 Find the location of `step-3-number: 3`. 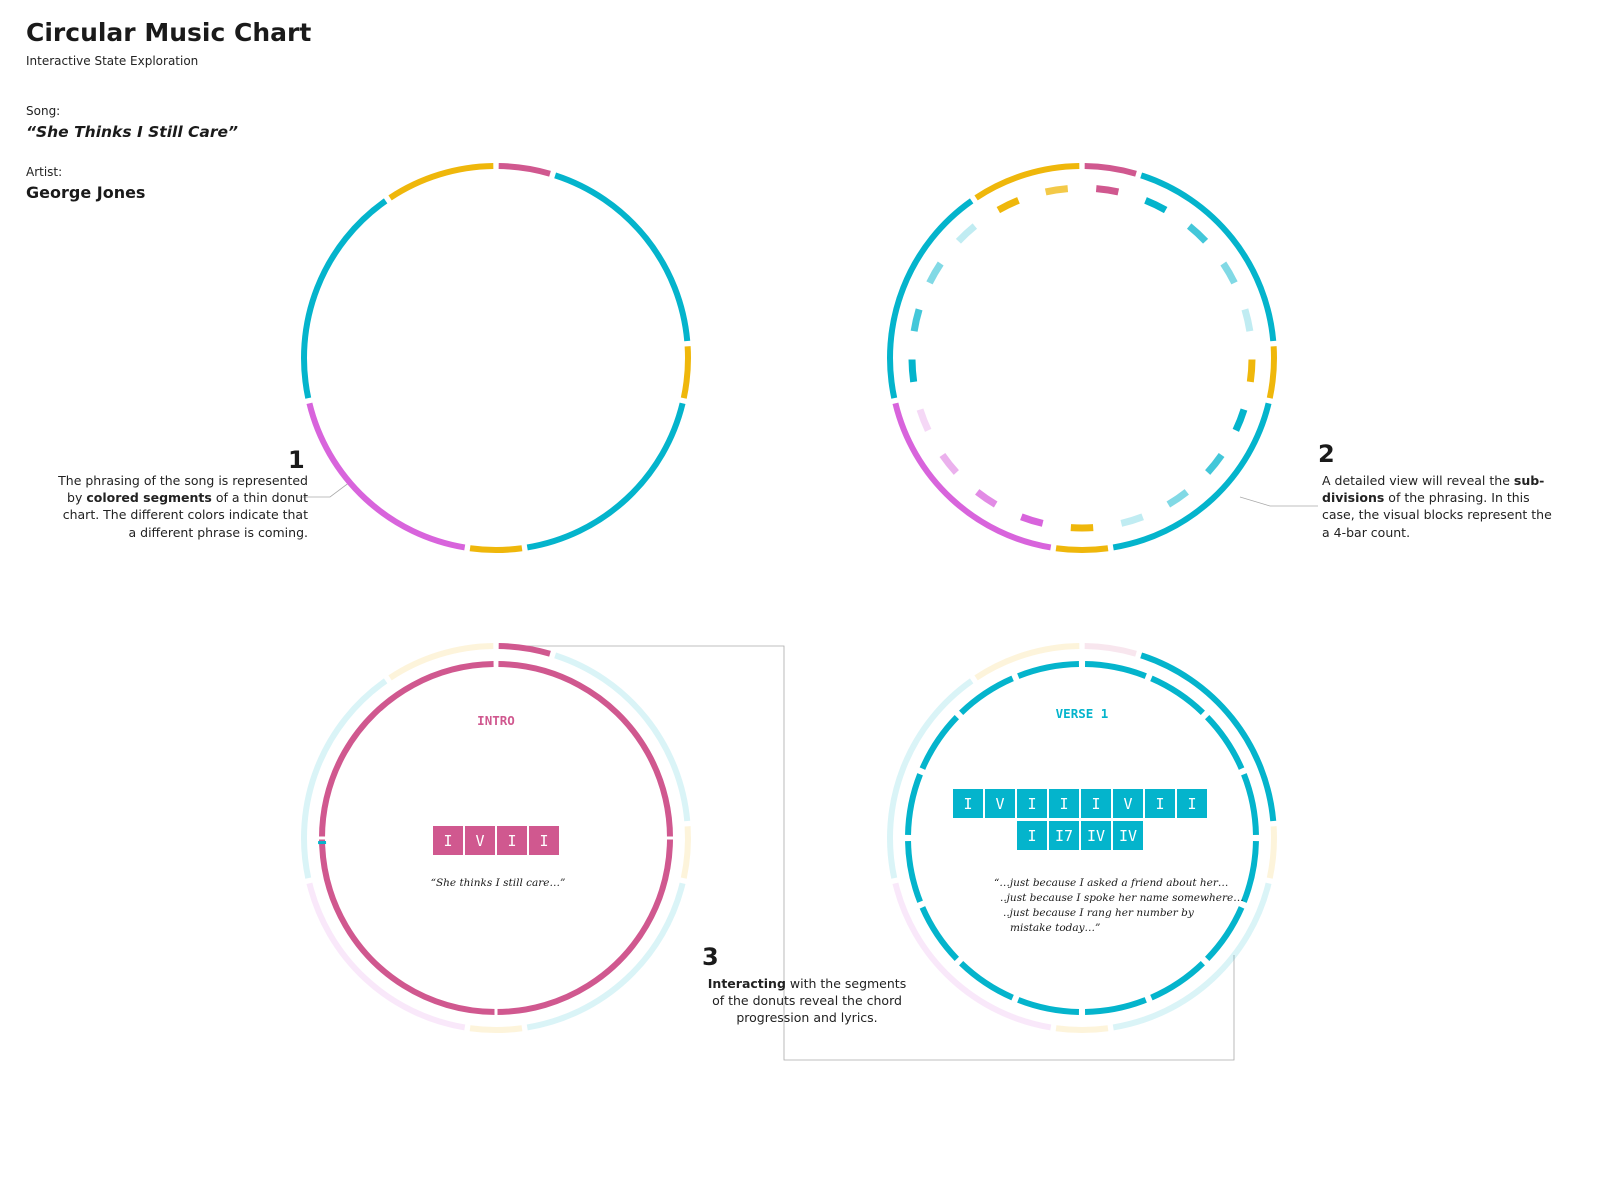

step-3-number: 3 is located at coordinates (710, 957).